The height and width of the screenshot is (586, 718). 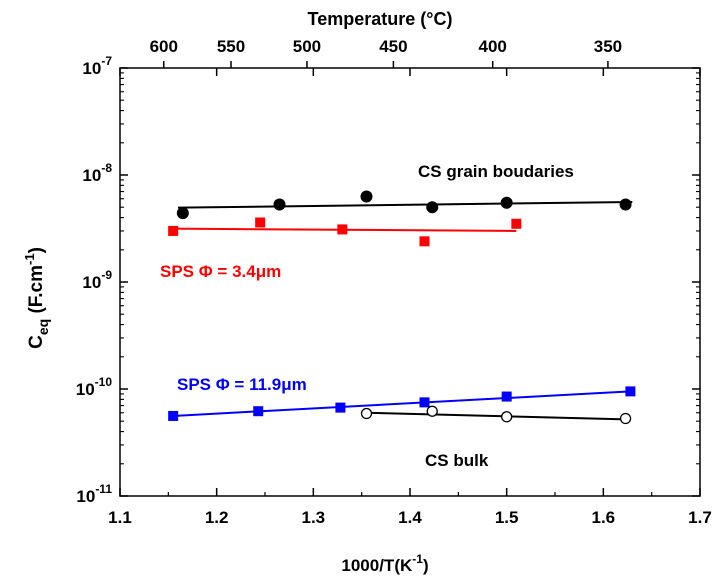 I want to click on x-tick-label: 1.6, so click(x=604, y=517).